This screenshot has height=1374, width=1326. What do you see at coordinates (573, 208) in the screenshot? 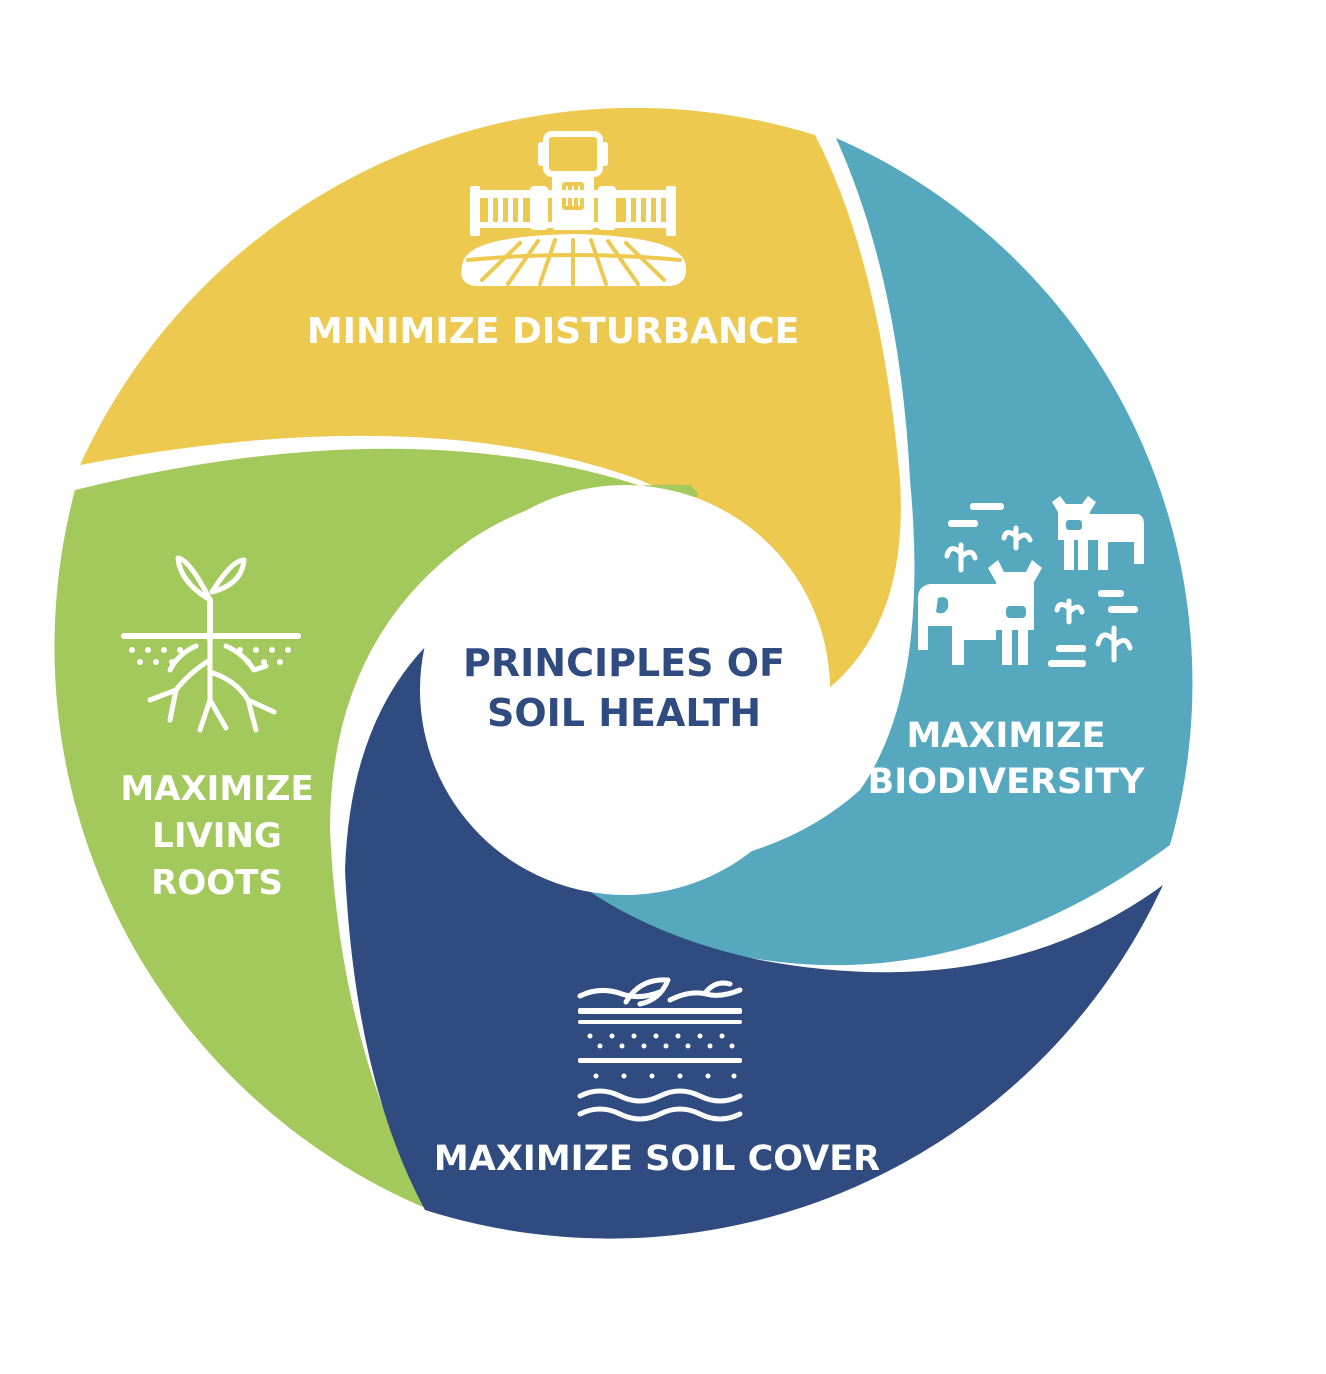
I see `tractor-icon` at bounding box center [573, 208].